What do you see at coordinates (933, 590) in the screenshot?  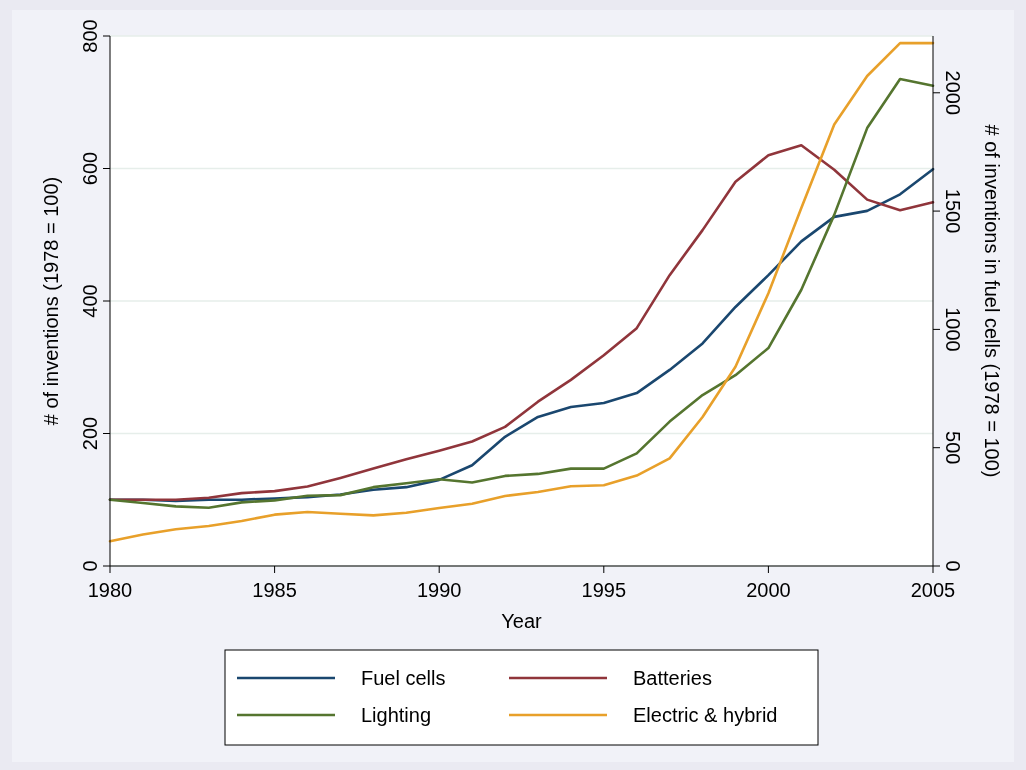 I see `x-tick-label: 2005` at bounding box center [933, 590].